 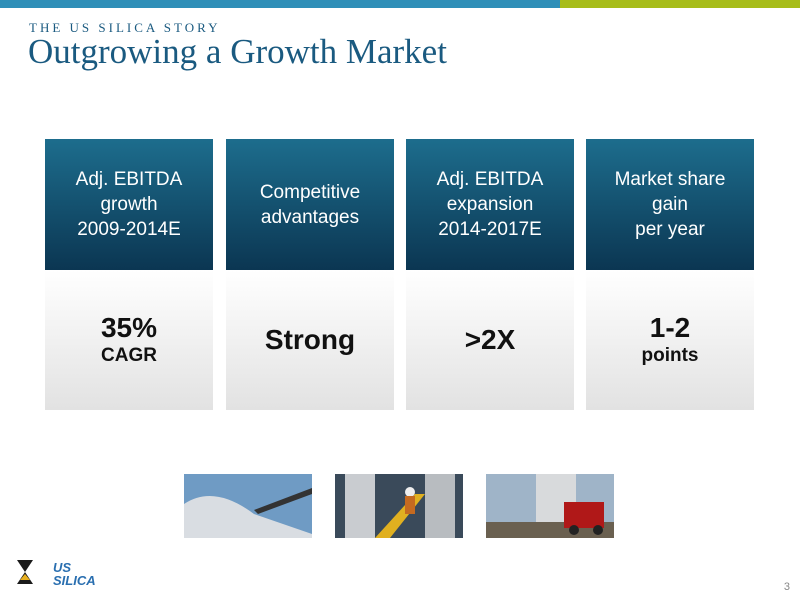 What do you see at coordinates (490, 229) in the screenshot?
I see `heading-line: 2014-2017E` at bounding box center [490, 229].